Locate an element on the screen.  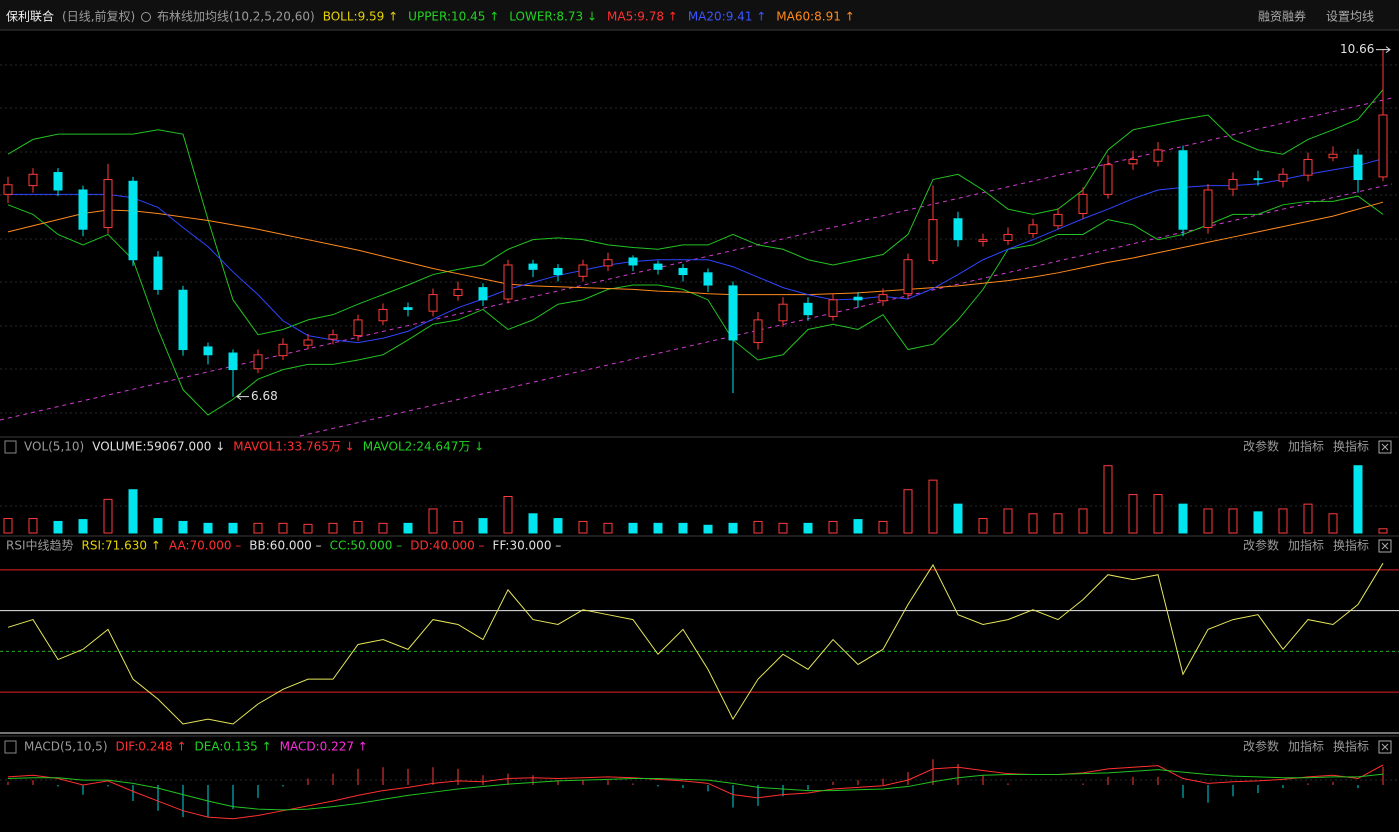
indicator-readout: RSI:71.630 ↑ is located at coordinates (121, 546).